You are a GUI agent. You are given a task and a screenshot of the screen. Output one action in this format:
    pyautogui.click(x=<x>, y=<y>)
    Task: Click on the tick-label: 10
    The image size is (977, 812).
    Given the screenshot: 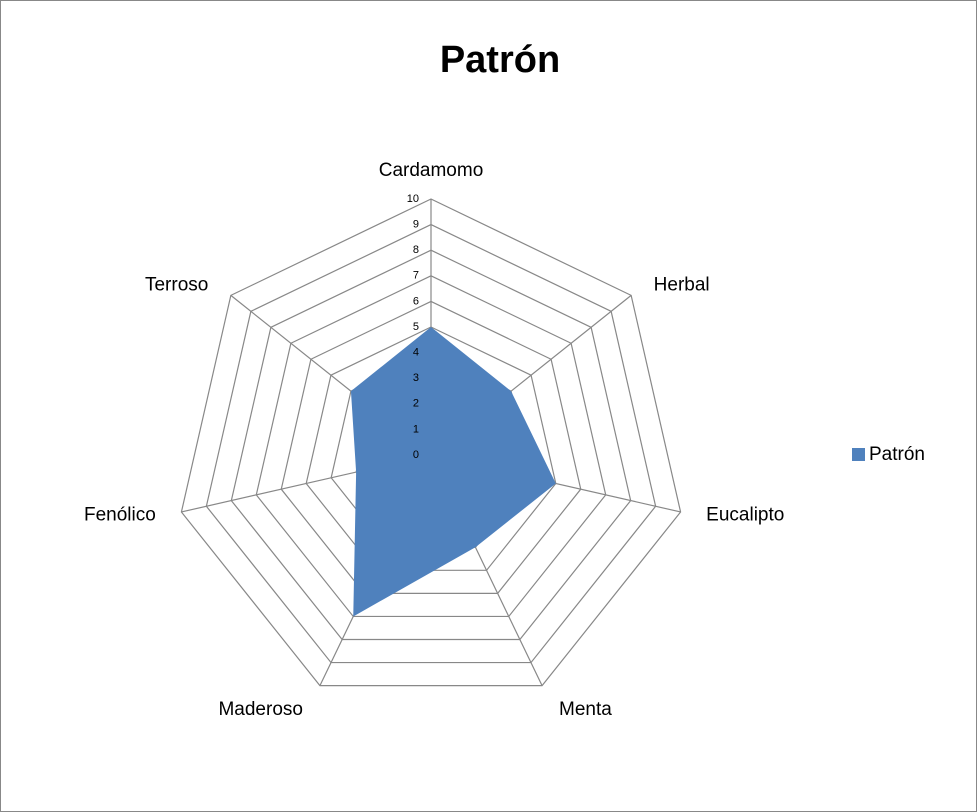 What is the action you would take?
    pyautogui.click(x=413, y=199)
    